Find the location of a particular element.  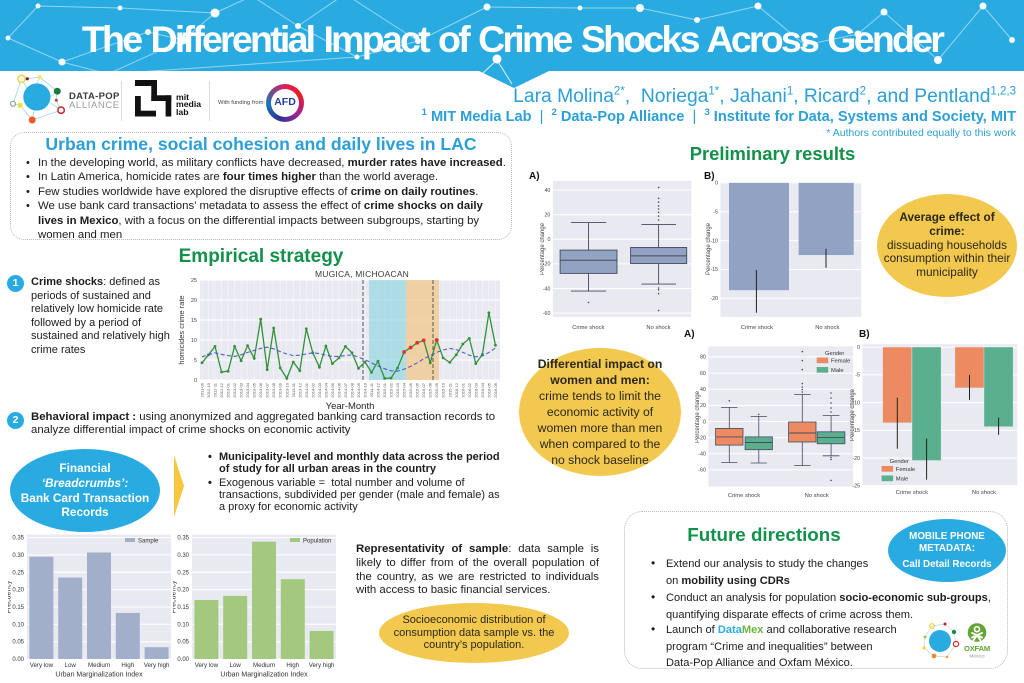

svg-text: 2016-06 is located at coordinates (495, 389).